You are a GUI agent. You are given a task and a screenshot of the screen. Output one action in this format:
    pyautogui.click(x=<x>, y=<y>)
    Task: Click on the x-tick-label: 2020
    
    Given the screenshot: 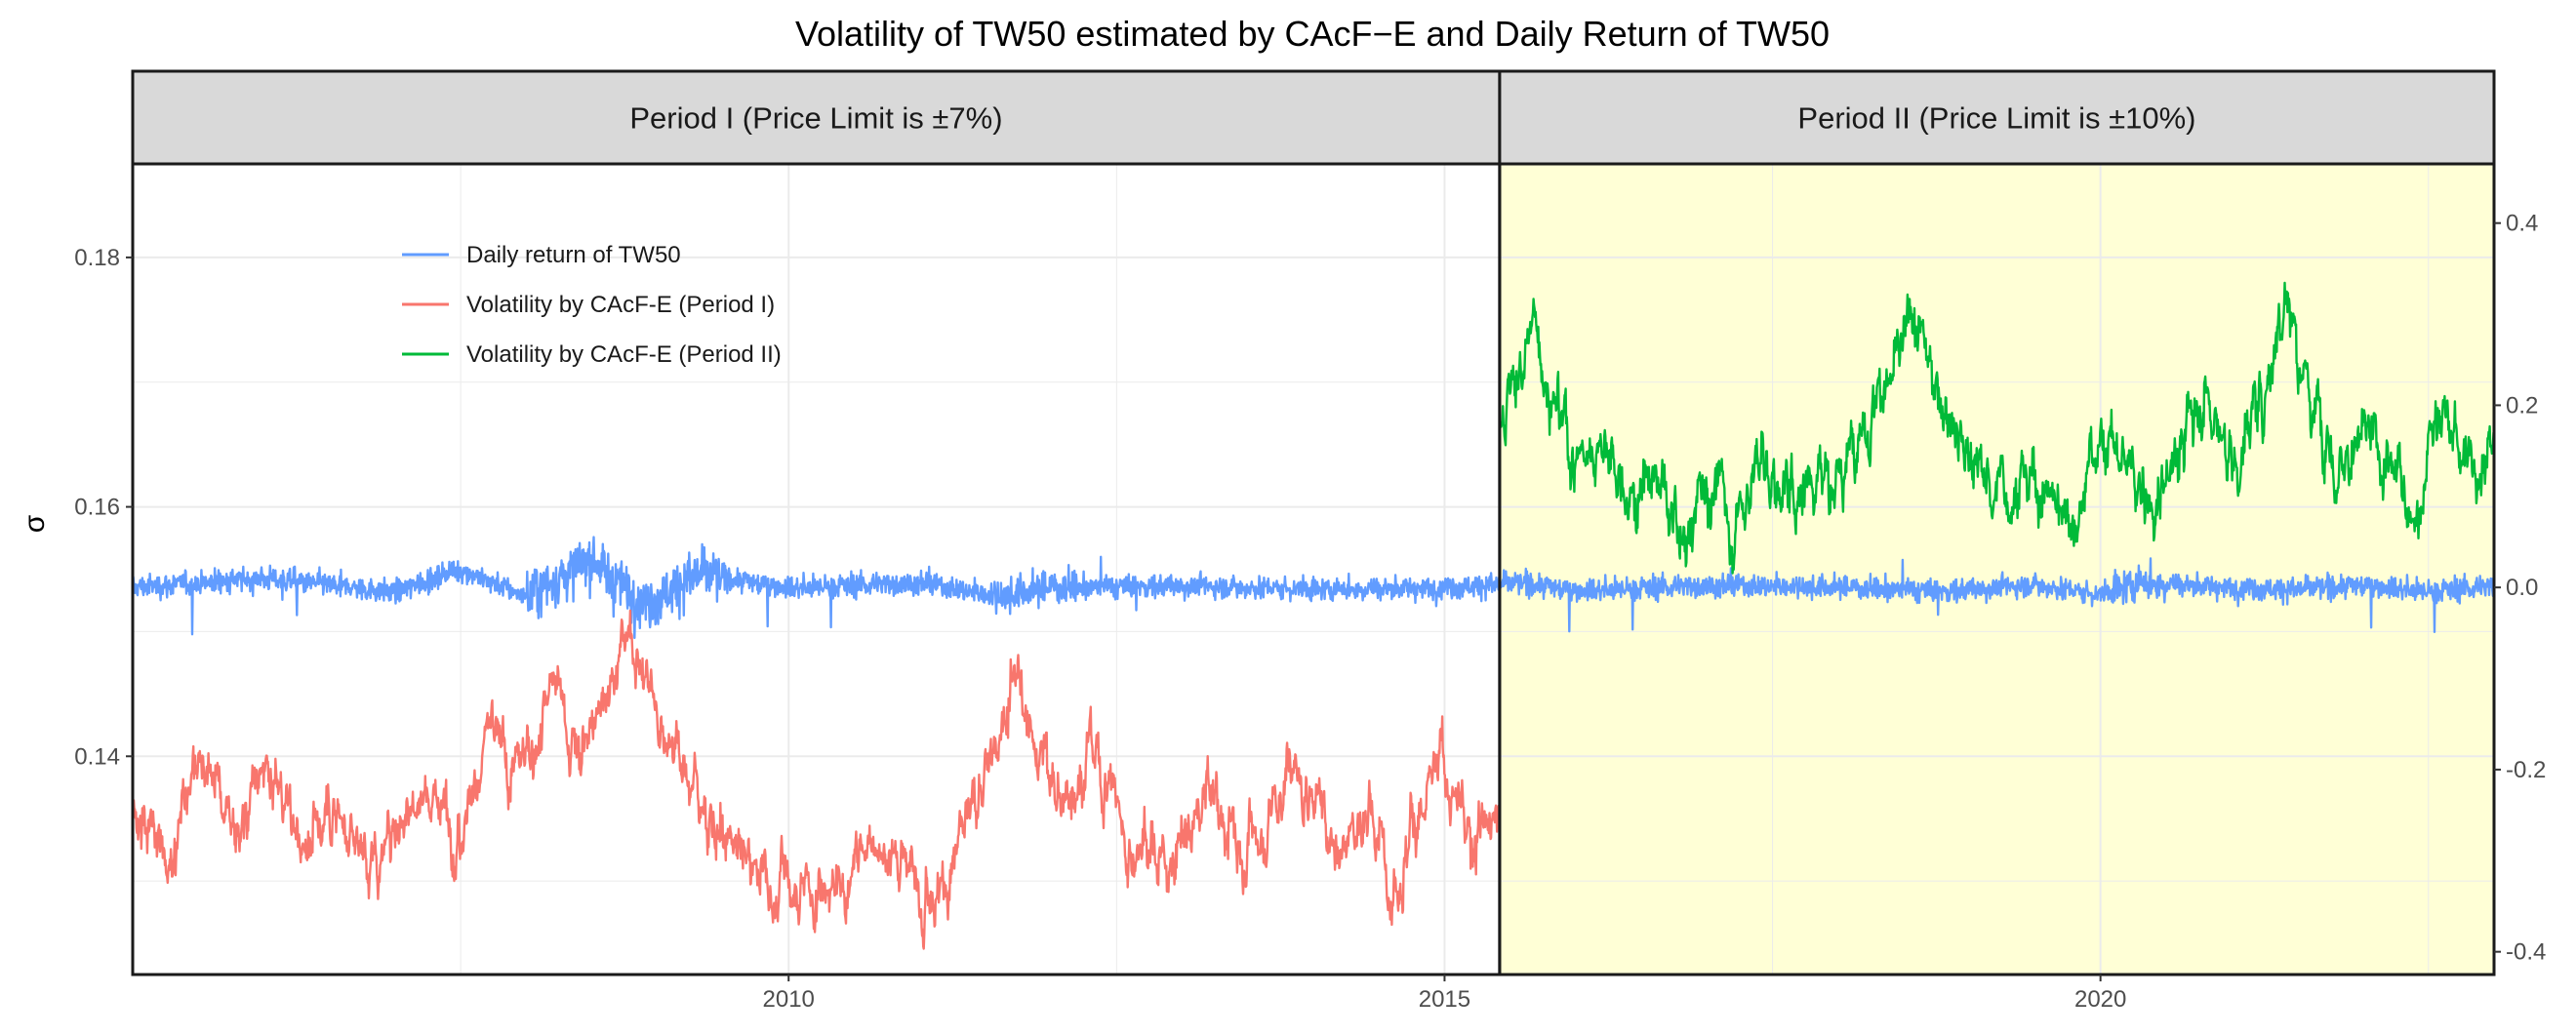 What is the action you would take?
    pyautogui.click(x=2100, y=1000)
    